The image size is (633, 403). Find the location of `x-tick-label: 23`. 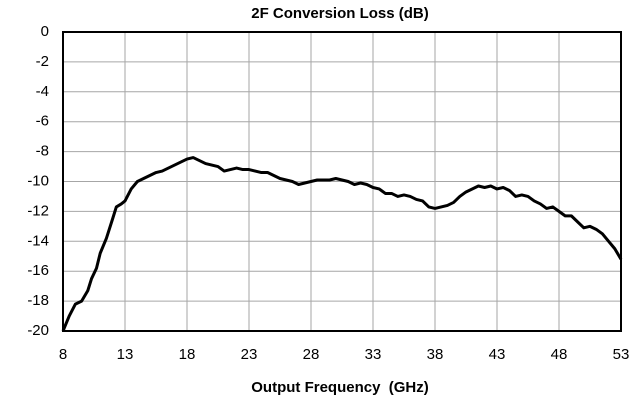

x-tick-label: 23 is located at coordinates (249, 354).